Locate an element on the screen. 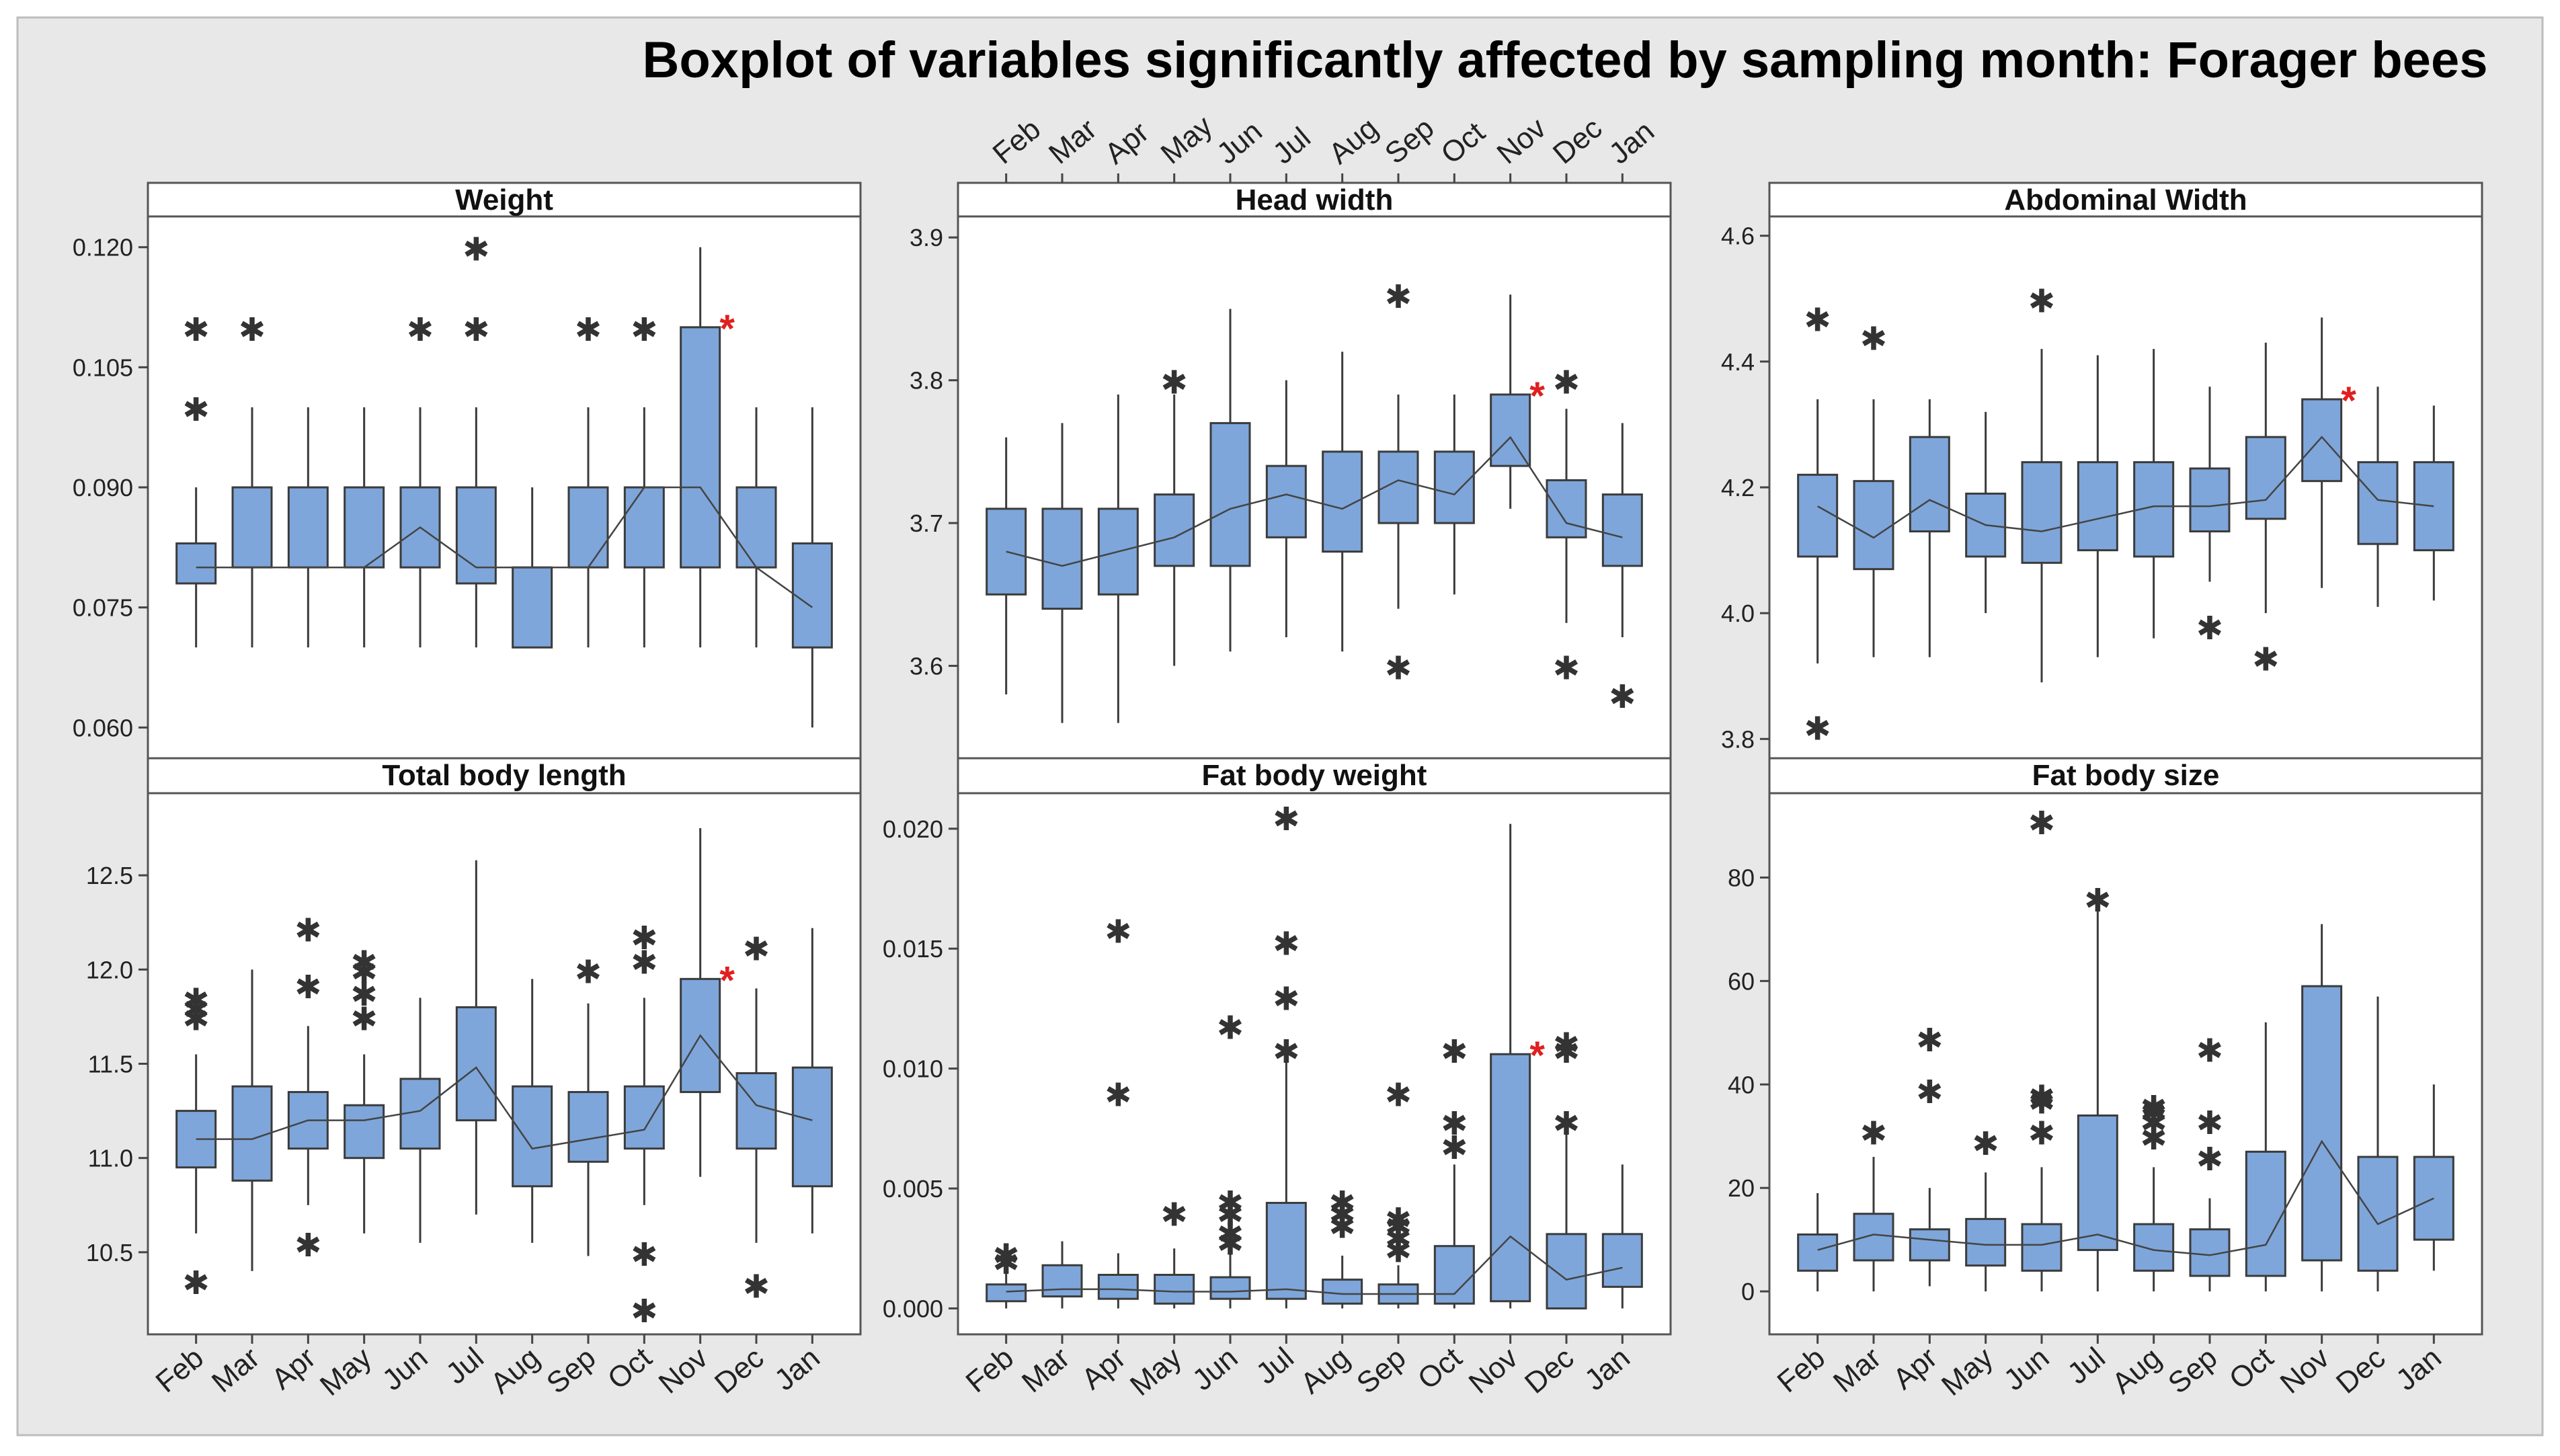 The image size is (2560, 1456). box-feb is located at coordinates (1818, 1242).